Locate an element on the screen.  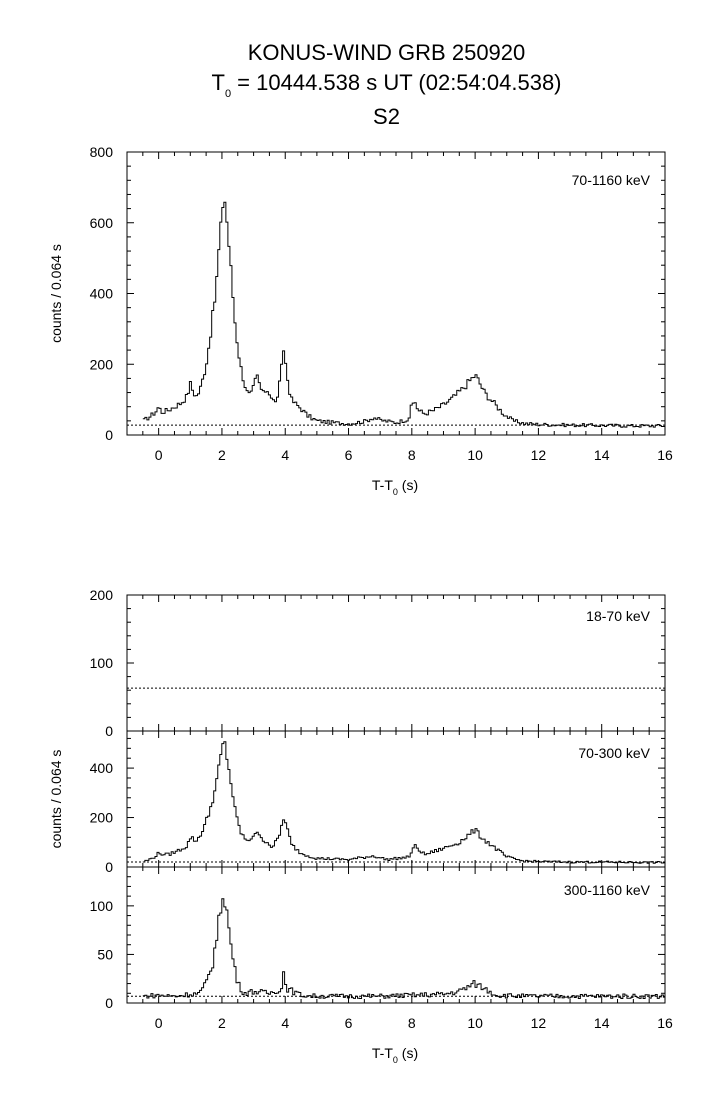
t0-symbol: T is located at coordinates (218, 82).